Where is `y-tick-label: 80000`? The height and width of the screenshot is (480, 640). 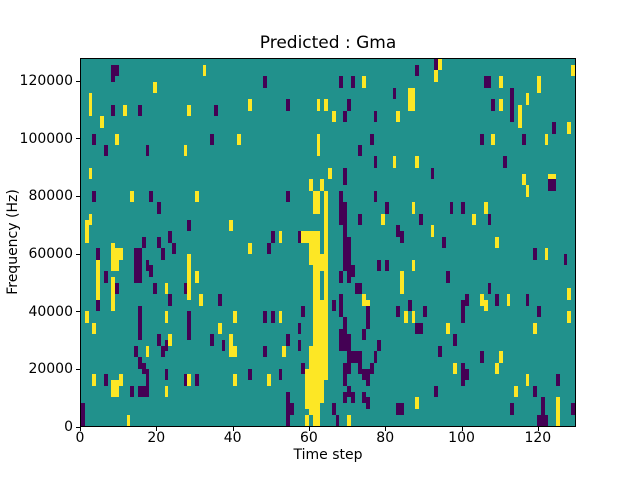 y-tick-label: 80000 is located at coordinates (50, 196).